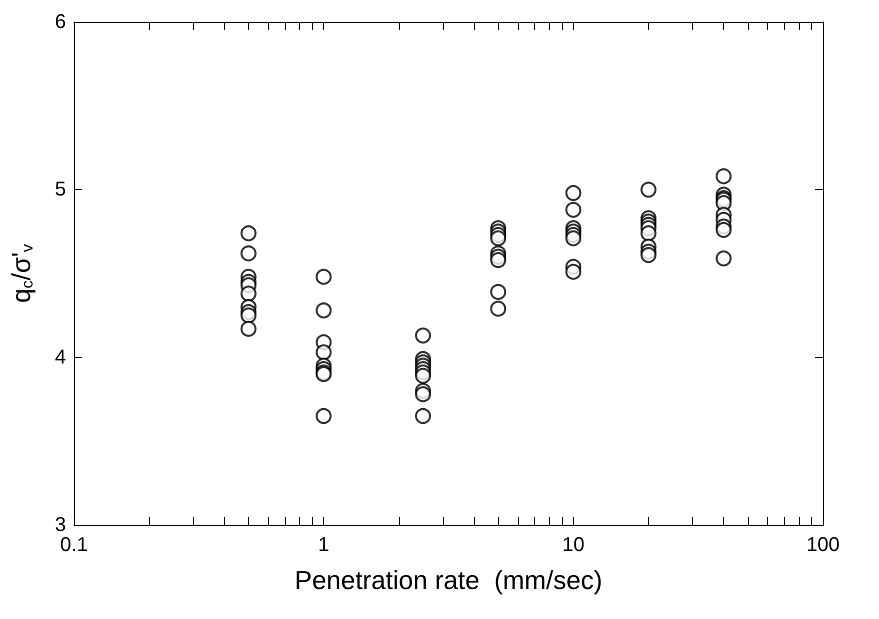 This screenshot has height=619, width=879. Describe the element at coordinates (60, 525) in the screenshot. I see `y-tick-label: 3` at that location.